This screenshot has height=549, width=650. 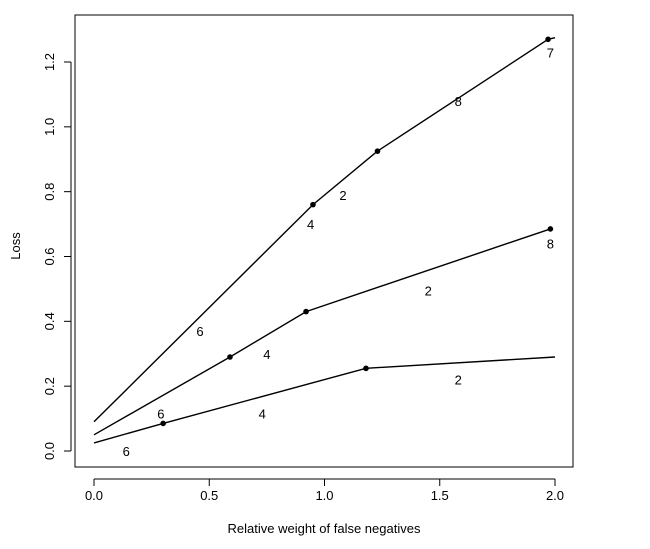 I want to click on series-line, so click(x=324, y=400).